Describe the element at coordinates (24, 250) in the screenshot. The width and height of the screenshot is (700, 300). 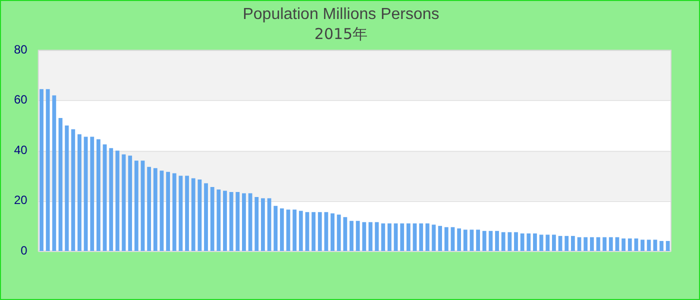
I see `y-tick-label: 0` at that location.